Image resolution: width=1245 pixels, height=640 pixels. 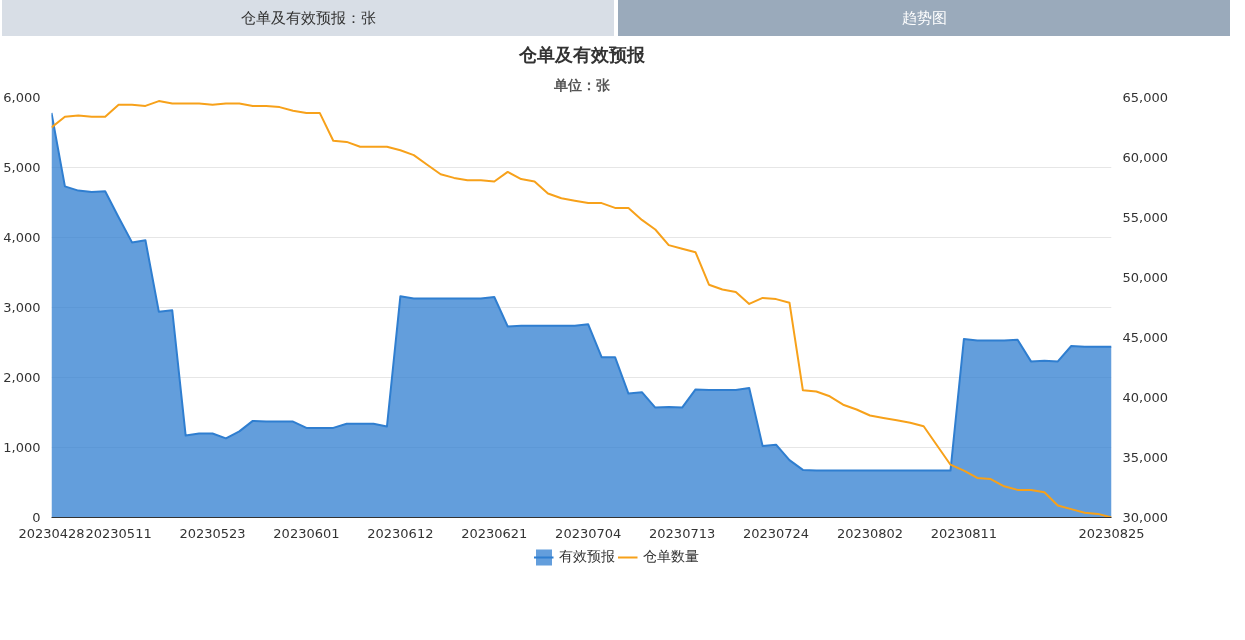 I want to click on y2-tick-label: 55,000, so click(x=1145, y=217).